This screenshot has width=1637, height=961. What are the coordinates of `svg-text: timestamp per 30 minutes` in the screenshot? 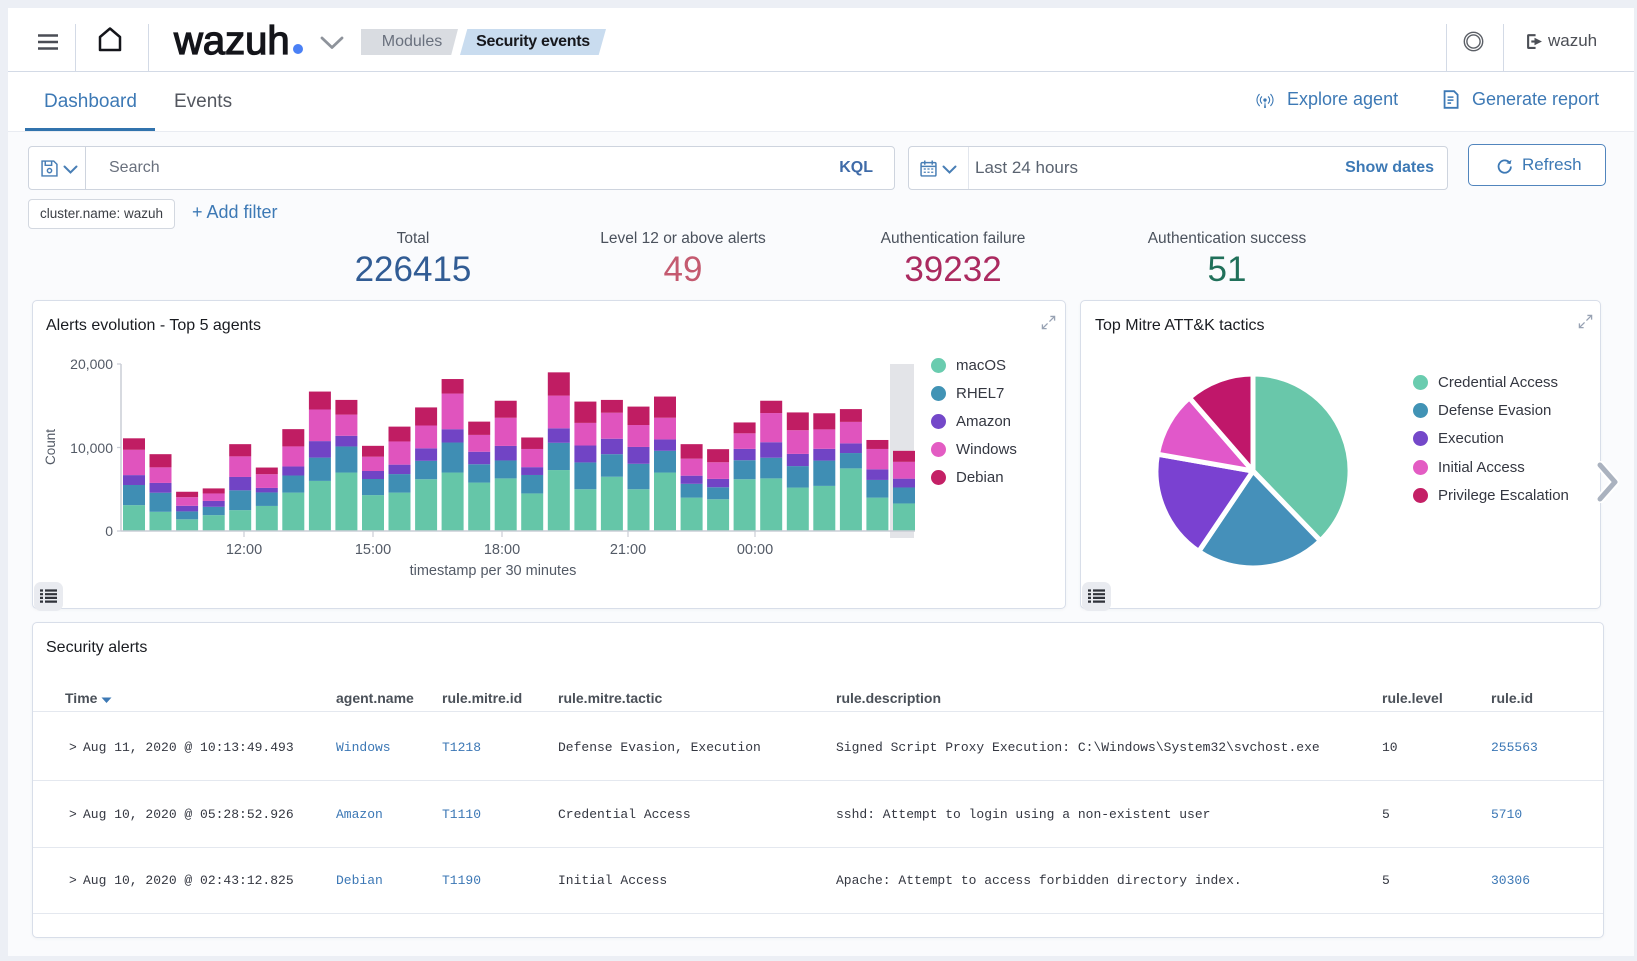 It's located at (493, 571).